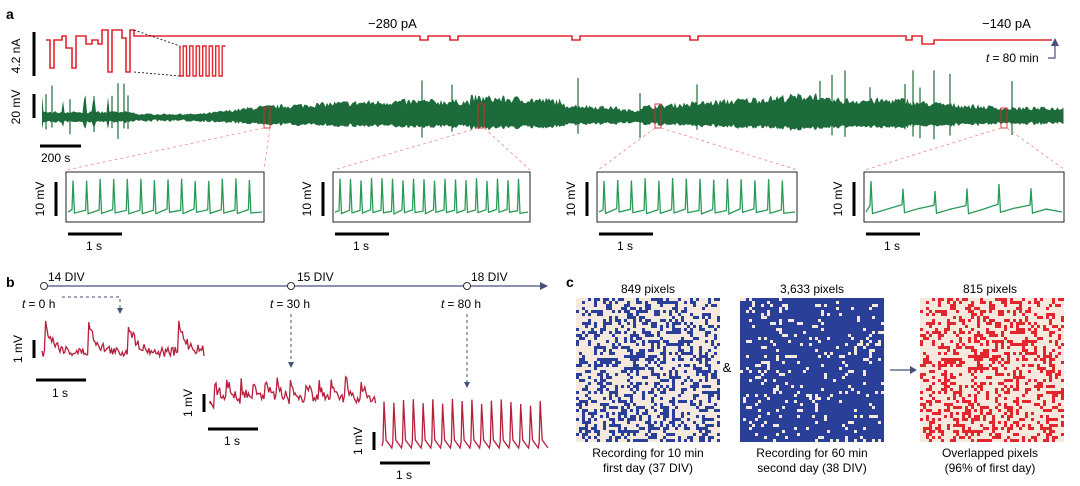 This screenshot has height=486, width=1080. I want to click on panel-b-label: b, so click(10, 282).